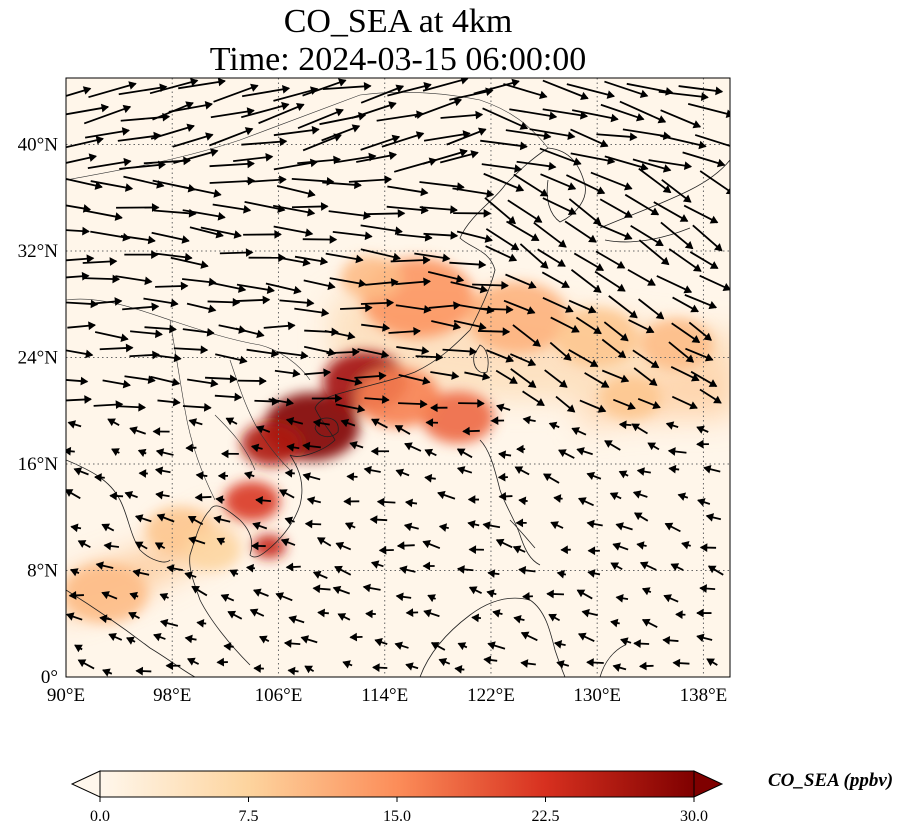 This screenshot has height=836, width=916. I want to click on lon-tick-label: 90°E, so click(66, 695).